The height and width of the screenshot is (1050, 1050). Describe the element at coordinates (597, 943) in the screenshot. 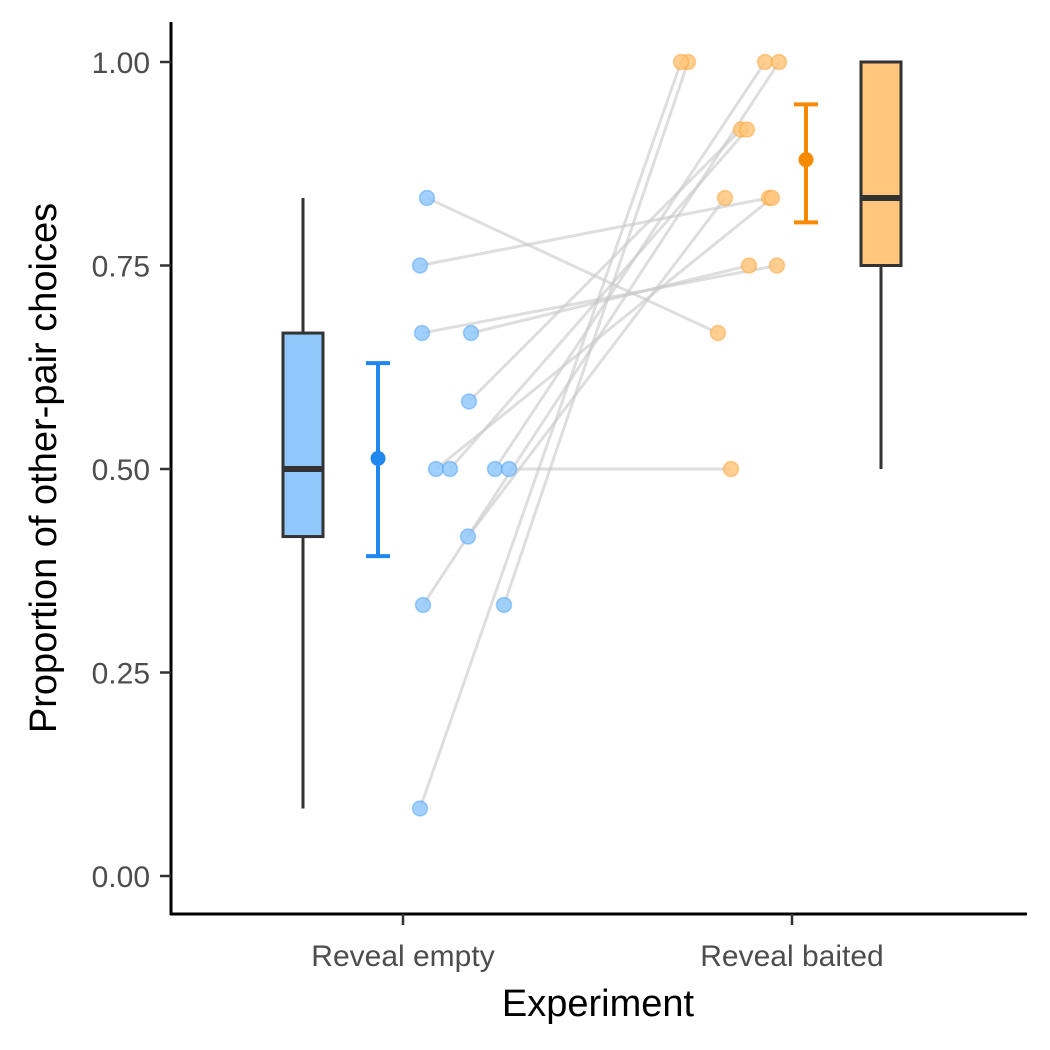

I see `x-ticks: Reveal empty Reveal baited` at that location.